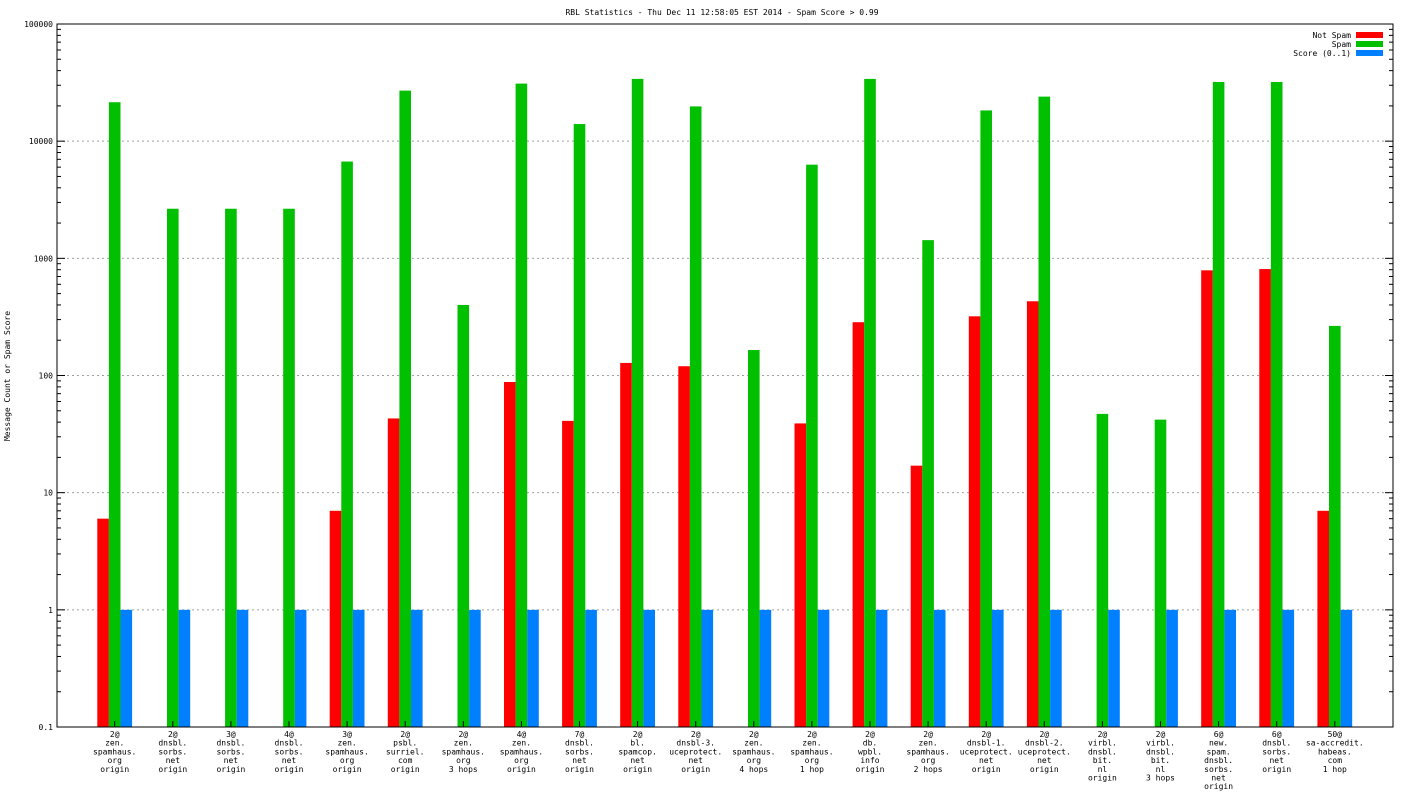  I want to click on x-tick-label-line: 50@, so click(1335, 734).